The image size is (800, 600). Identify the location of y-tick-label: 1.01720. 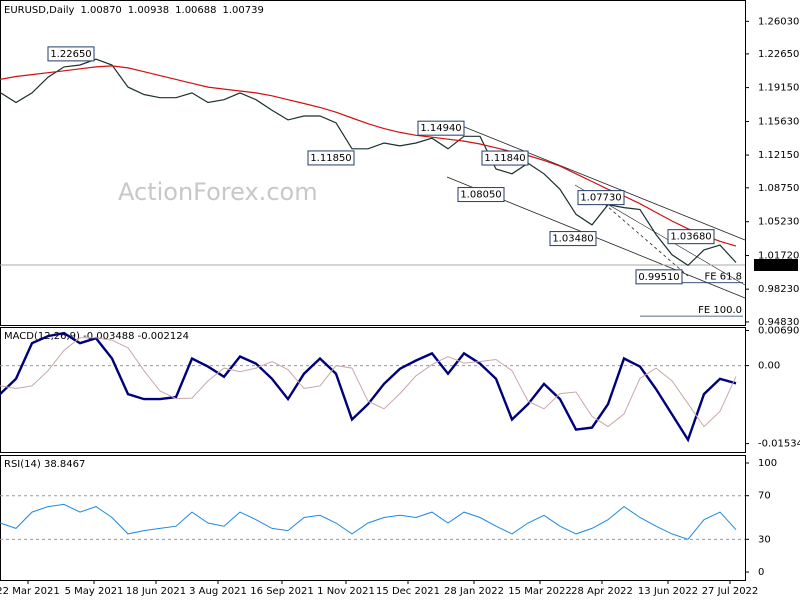
(778, 256).